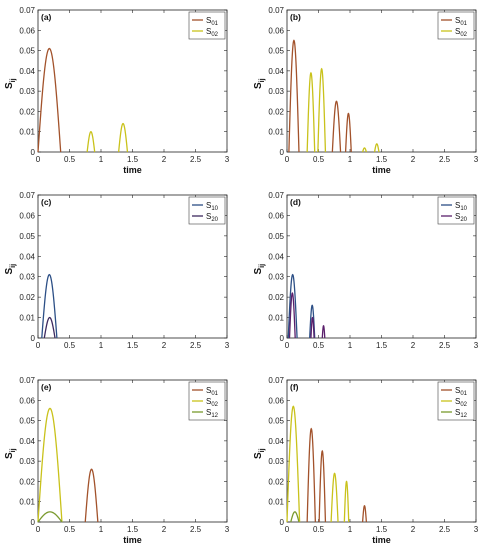 Image resolution: width=483 pixels, height=550 pixels. Describe the element at coordinates (276, 318) in the screenshot. I see `y-tick-label: 0.01` at that location.